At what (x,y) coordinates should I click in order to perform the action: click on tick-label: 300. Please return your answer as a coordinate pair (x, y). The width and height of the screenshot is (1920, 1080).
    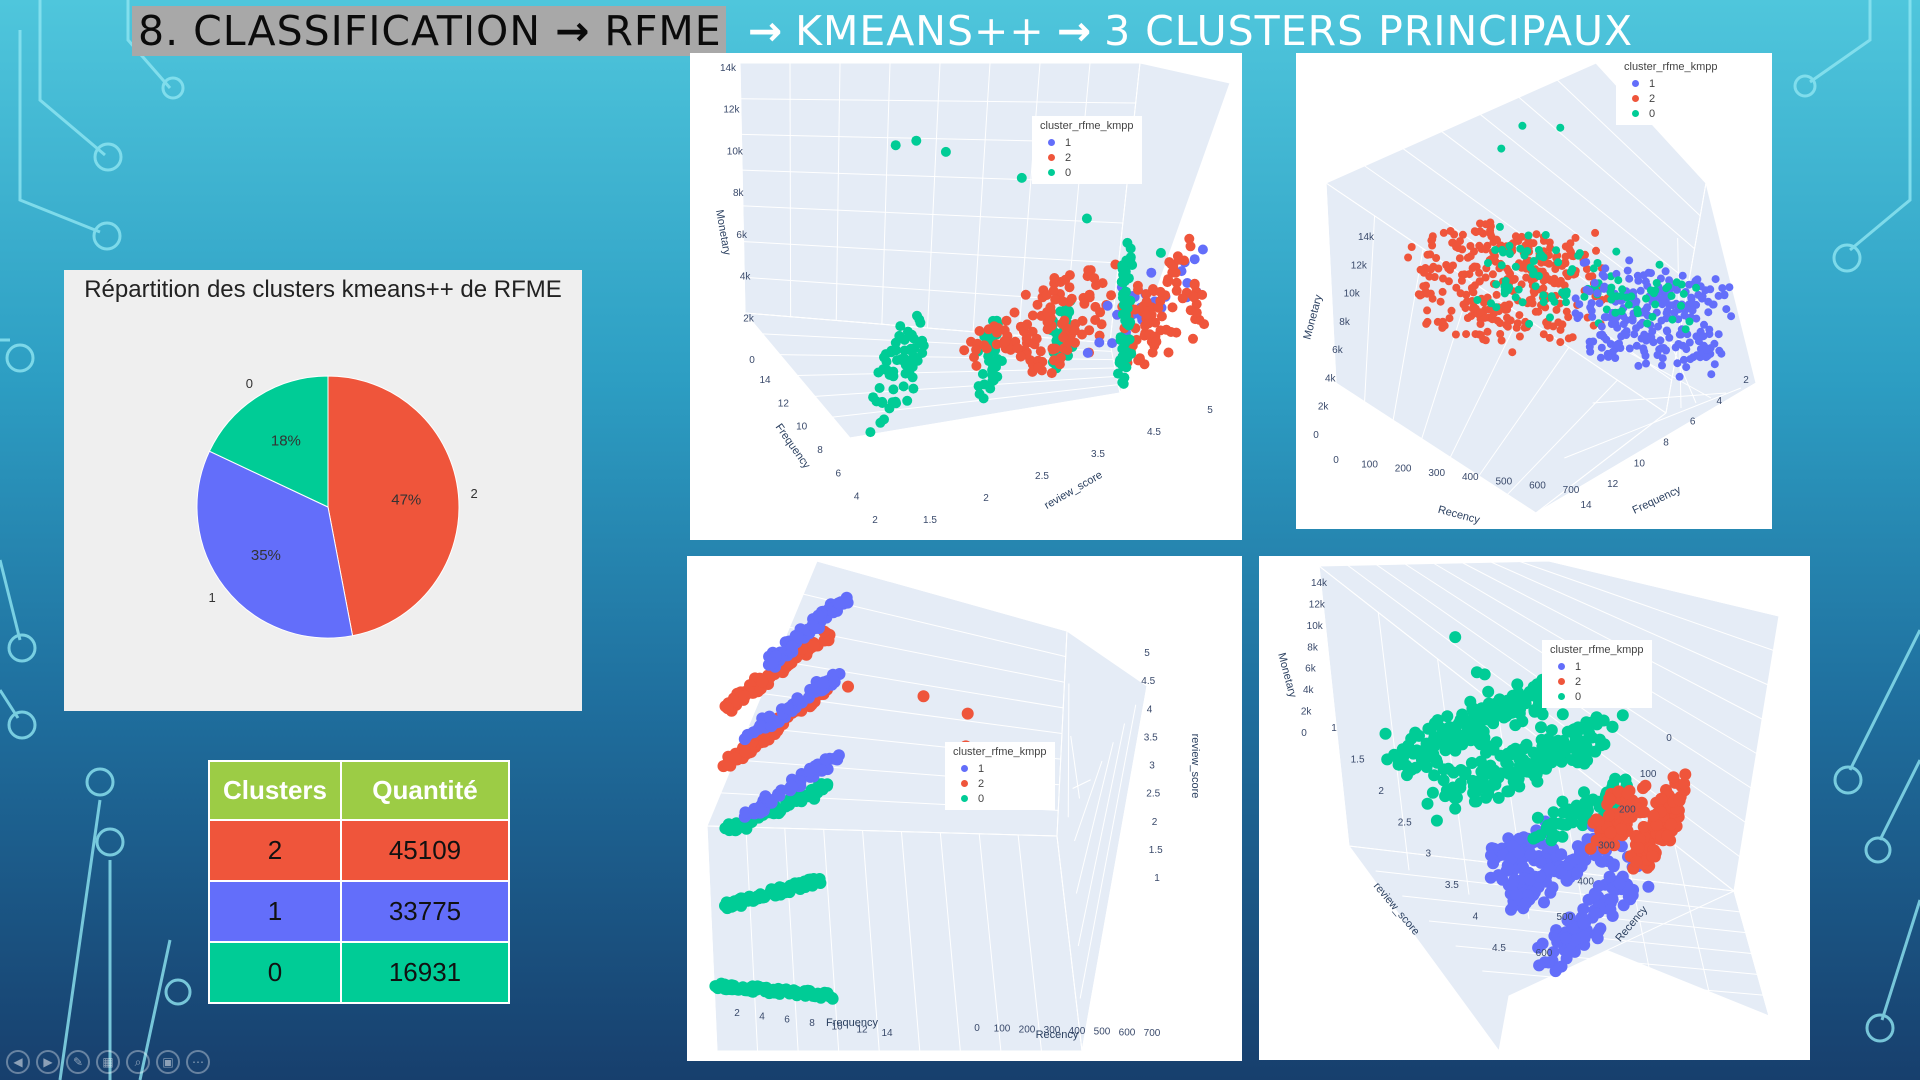
    Looking at the image, I should click on (1052, 1030).